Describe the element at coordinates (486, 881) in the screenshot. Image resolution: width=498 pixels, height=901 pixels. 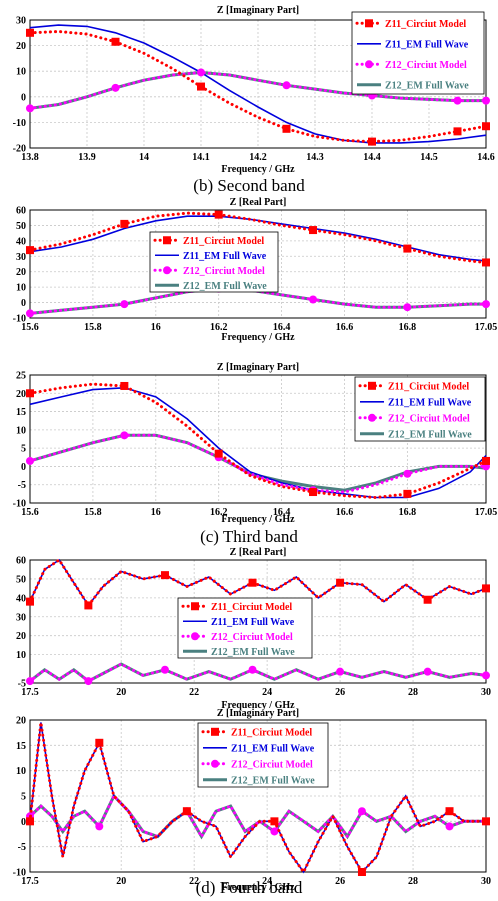
I see `x-tick-label: 30` at that location.